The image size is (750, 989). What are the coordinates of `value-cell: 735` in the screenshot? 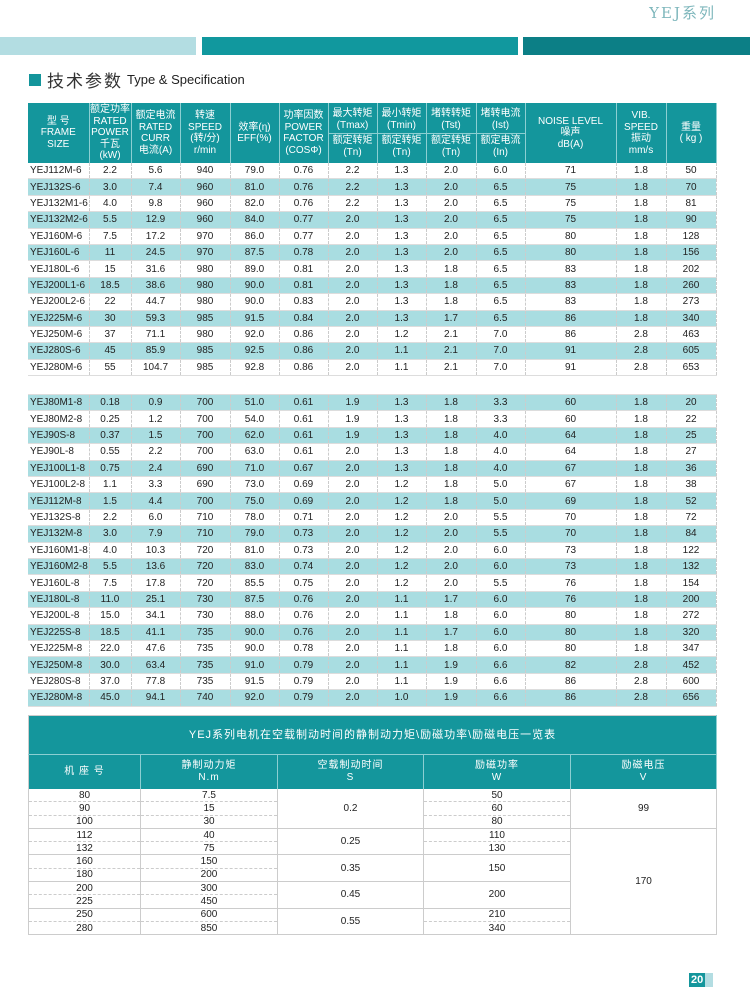 It's located at (205, 665).